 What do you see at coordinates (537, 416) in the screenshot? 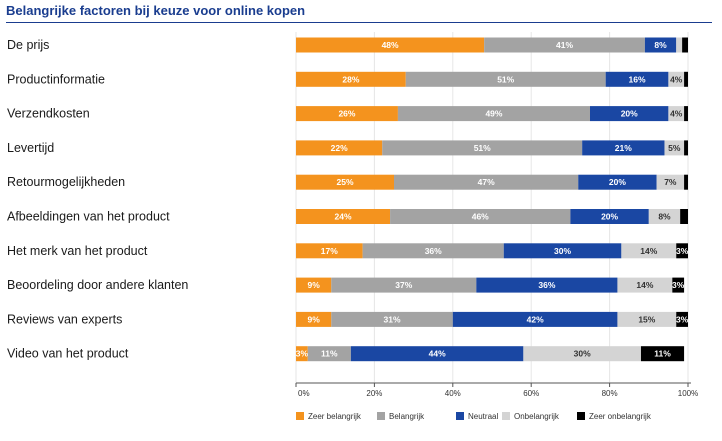
I see `legend-label: Onbelangrijk` at bounding box center [537, 416].